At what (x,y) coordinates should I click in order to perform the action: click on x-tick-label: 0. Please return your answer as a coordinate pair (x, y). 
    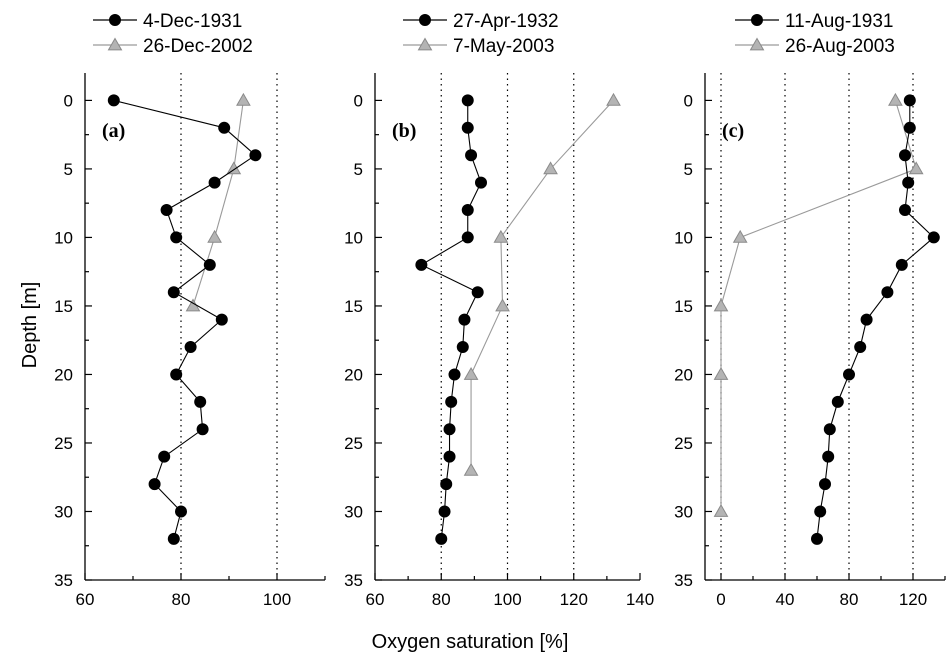
    Looking at the image, I should click on (720, 599).